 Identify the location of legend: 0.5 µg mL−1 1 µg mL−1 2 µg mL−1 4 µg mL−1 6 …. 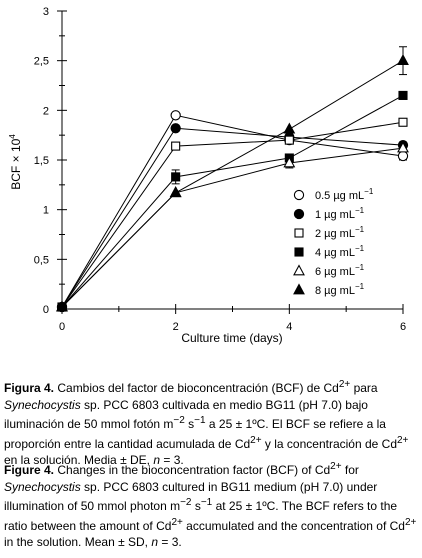
(333, 242).